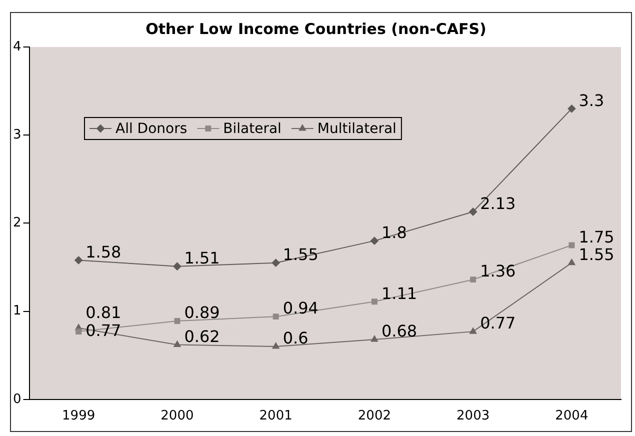 This screenshot has width=635, height=436. Describe the element at coordinates (571, 416) in the screenshot. I see `x-tick-label: 2004` at that location.